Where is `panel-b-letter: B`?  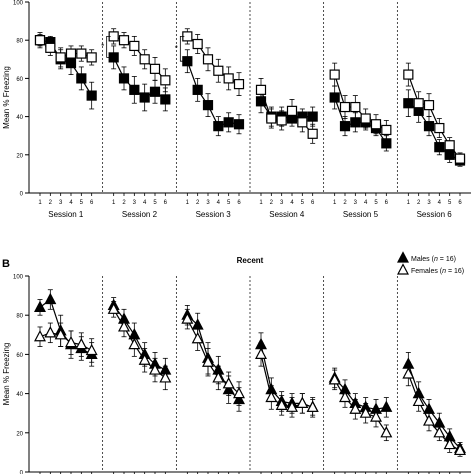
panel-b-letter: B is located at coordinates (6, 264).